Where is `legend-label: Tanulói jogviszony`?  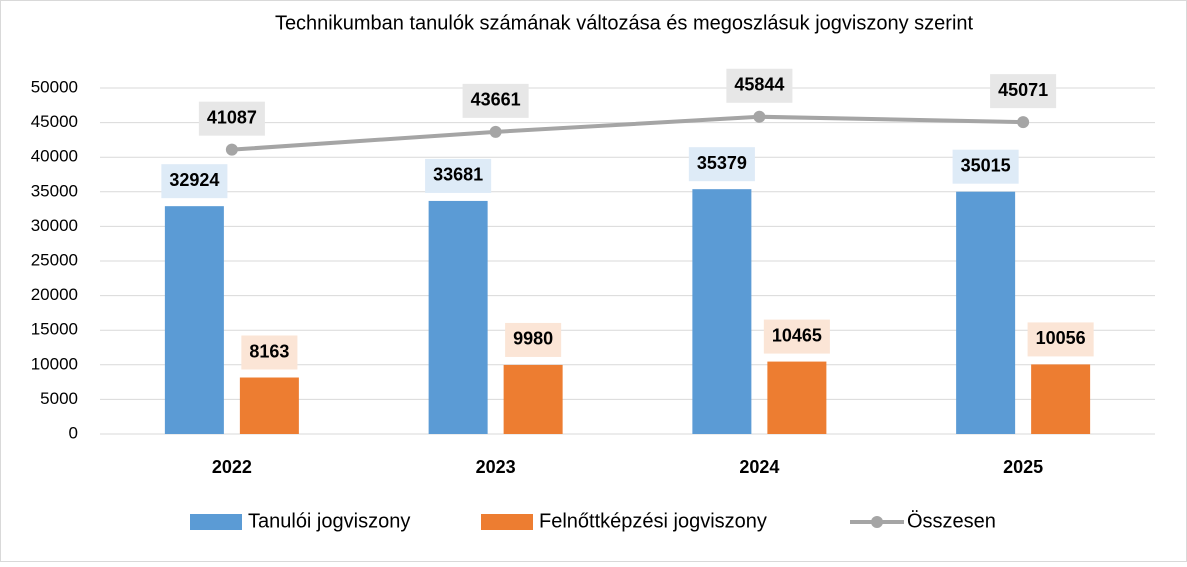
legend-label: Tanulói jogviszony is located at coordinates (329, 521).